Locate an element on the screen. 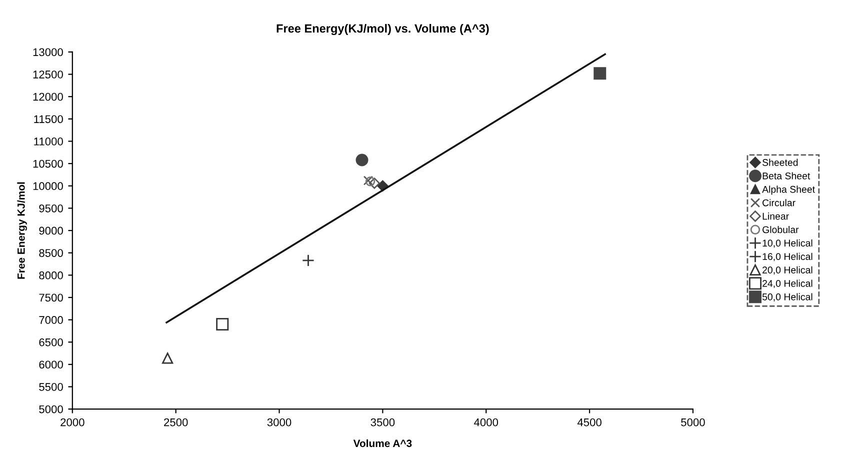 This screenshot has height=452, width=842. y-tick-label: 5500 is located at coordinates (51, 387).